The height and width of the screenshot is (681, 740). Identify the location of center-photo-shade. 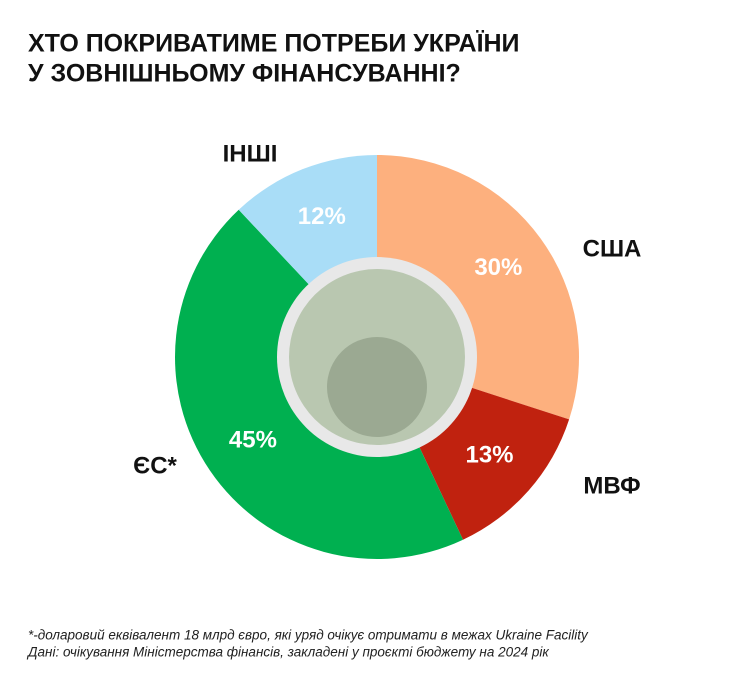
(377, 387).